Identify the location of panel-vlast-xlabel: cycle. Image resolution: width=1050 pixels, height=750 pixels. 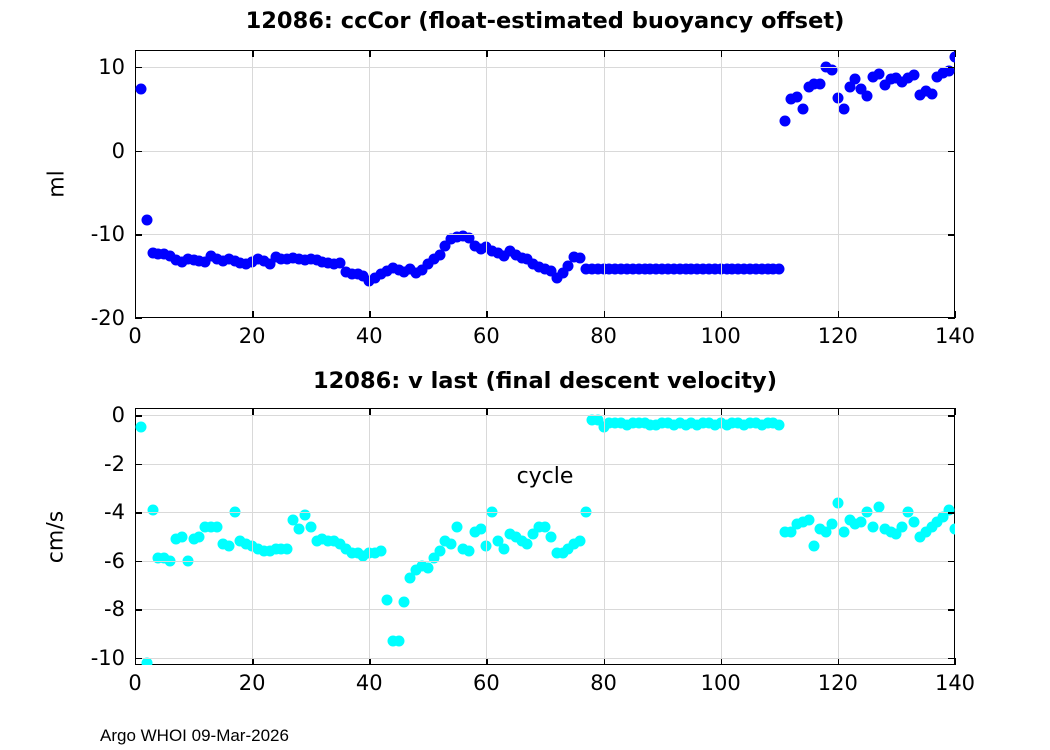
(545, 476).